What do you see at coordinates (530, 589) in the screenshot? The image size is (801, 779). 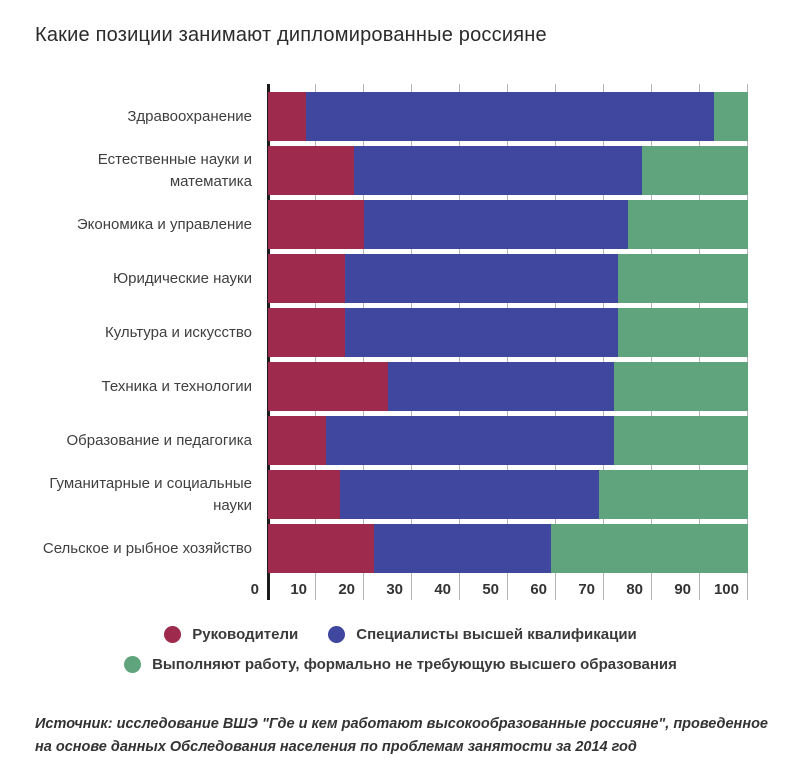 I see `x-axis-tick-label: 60` at bounding box center [530, 589].